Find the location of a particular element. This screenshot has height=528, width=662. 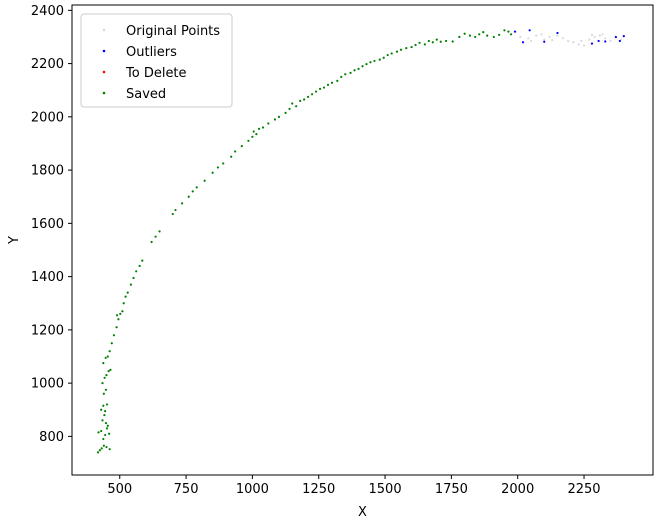

legend-marker is located at coordinates (104, 93).